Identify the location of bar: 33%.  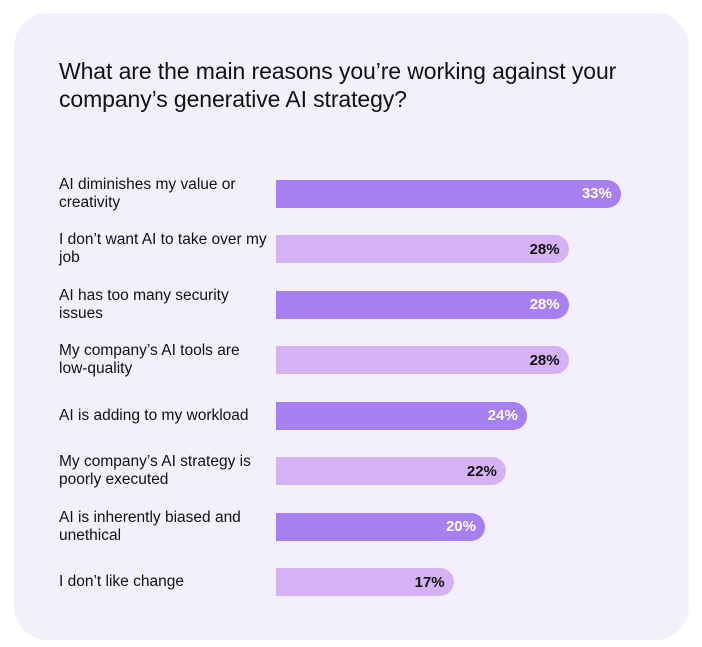
(448, 193).